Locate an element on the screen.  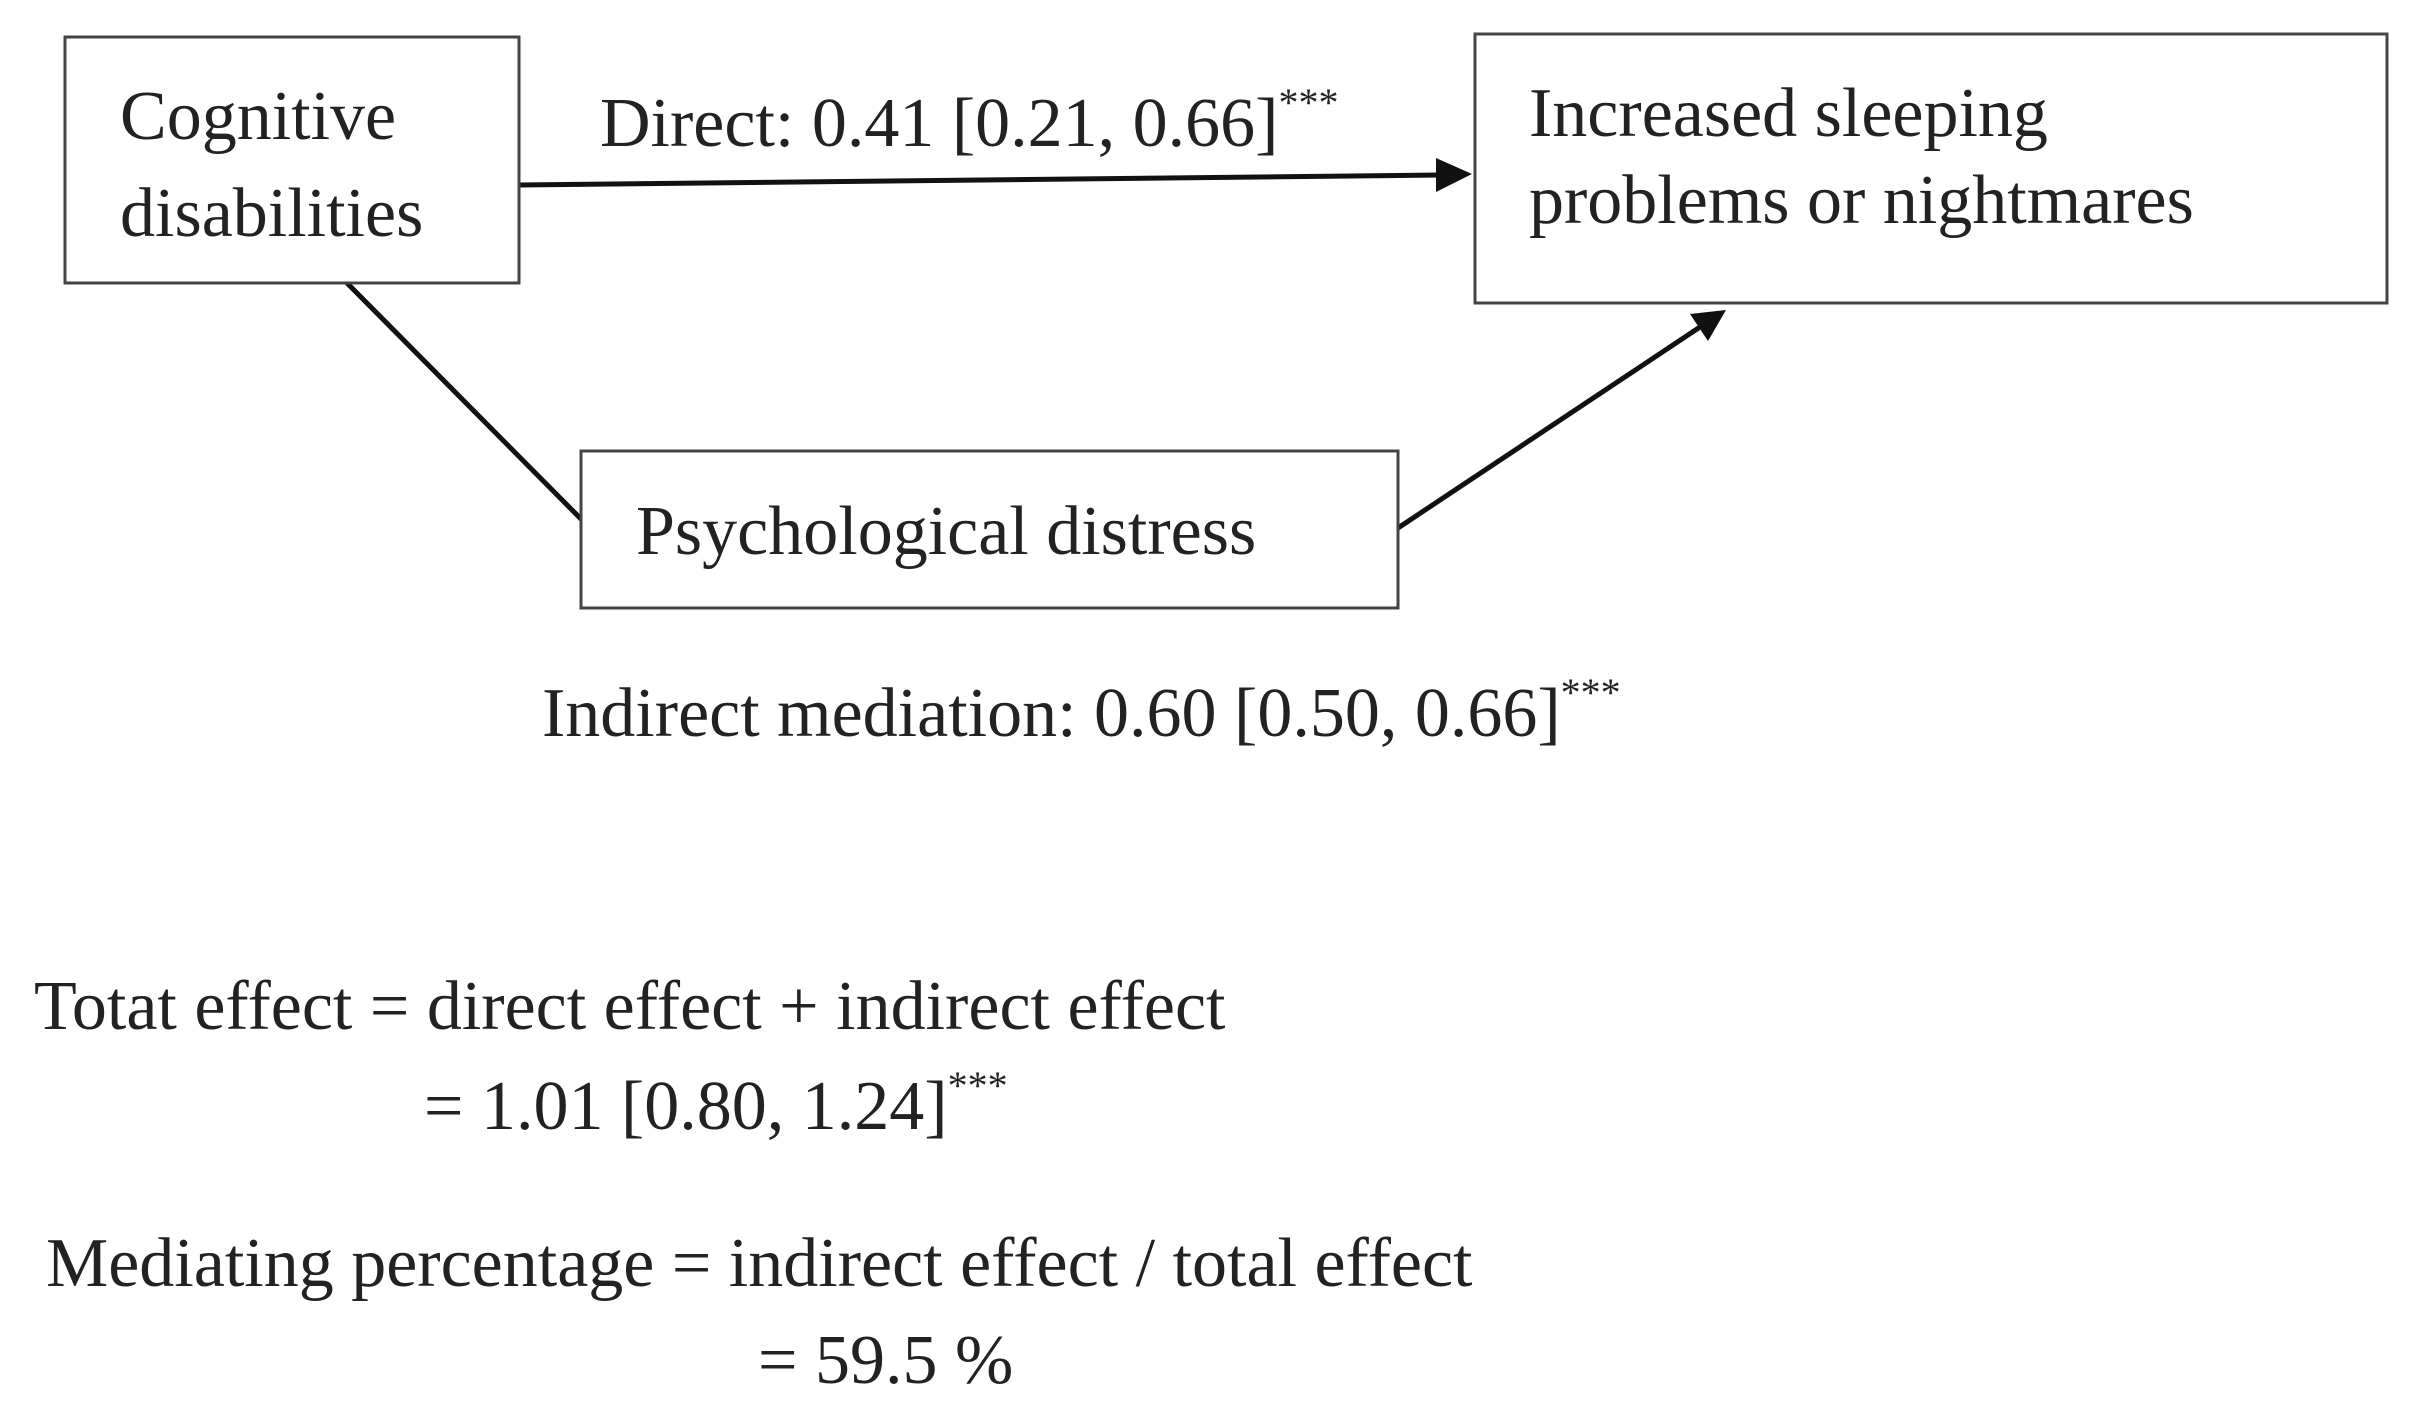
edge-label-text: Direct: 0.41 [0.21, 0.66] is located at coordinates (939, 123).